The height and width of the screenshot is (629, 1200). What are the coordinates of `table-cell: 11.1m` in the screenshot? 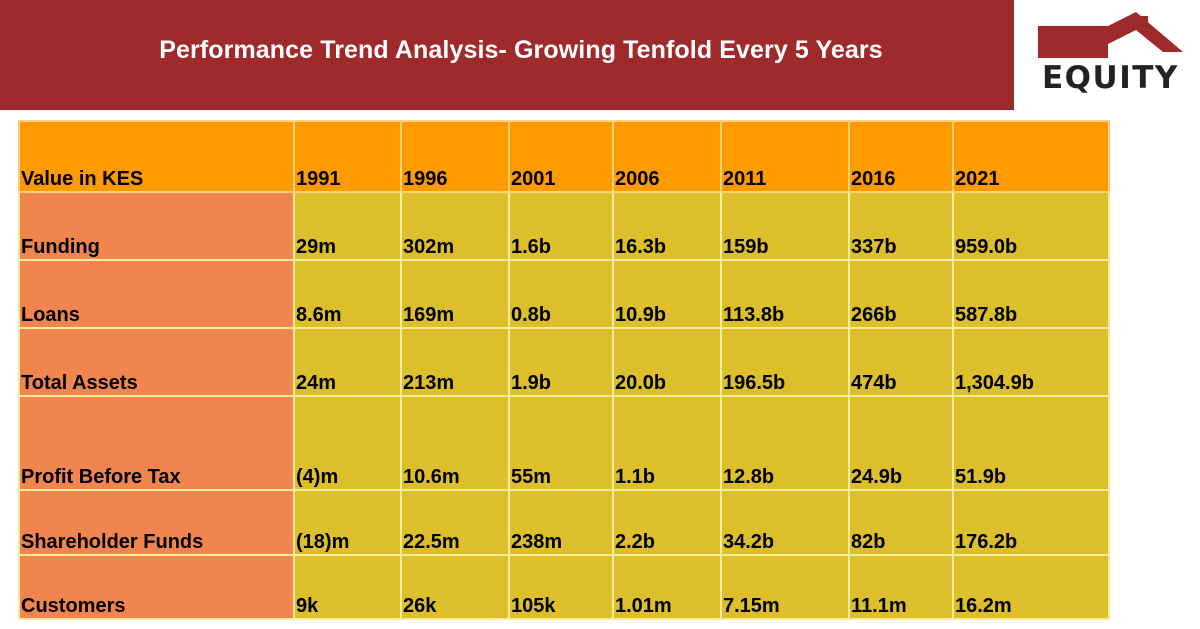 It's located at (901, 587).